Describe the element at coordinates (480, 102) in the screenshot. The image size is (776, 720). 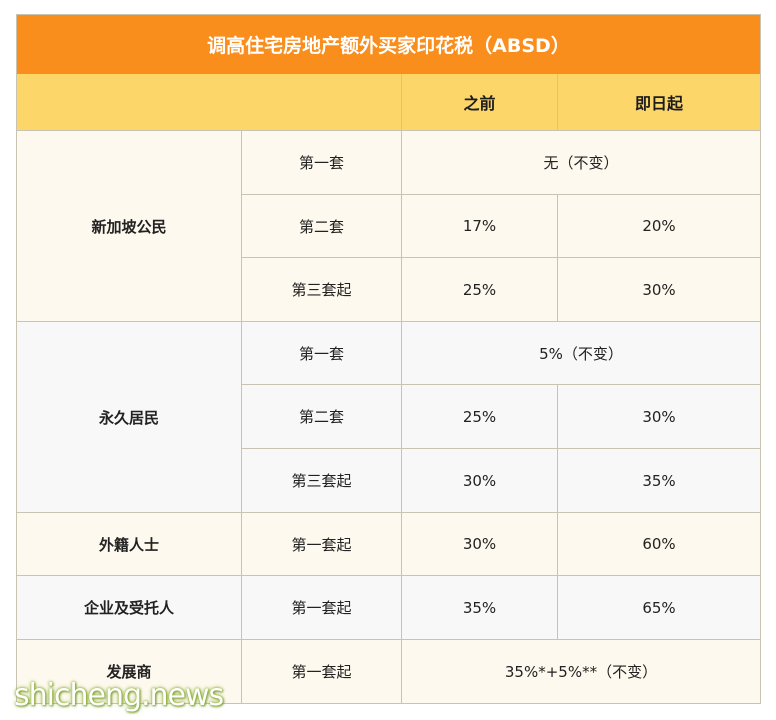
I see `header-before: 之前` at that location.